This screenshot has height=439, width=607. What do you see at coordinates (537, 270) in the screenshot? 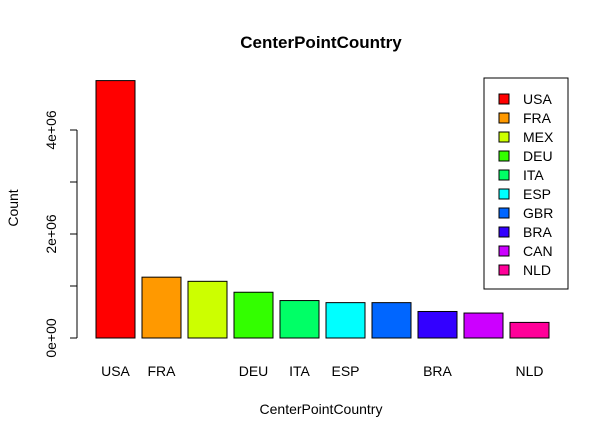
I see `legend-label-nld: NLD` at bounding box center [537, 270].